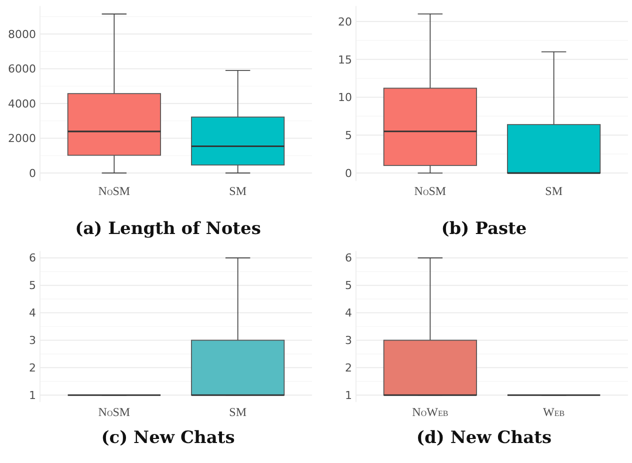  What do you see at coordinates (345, 97) in the screenshot?
I see `y-tick-label: 10` at bounding box center [345, 97].